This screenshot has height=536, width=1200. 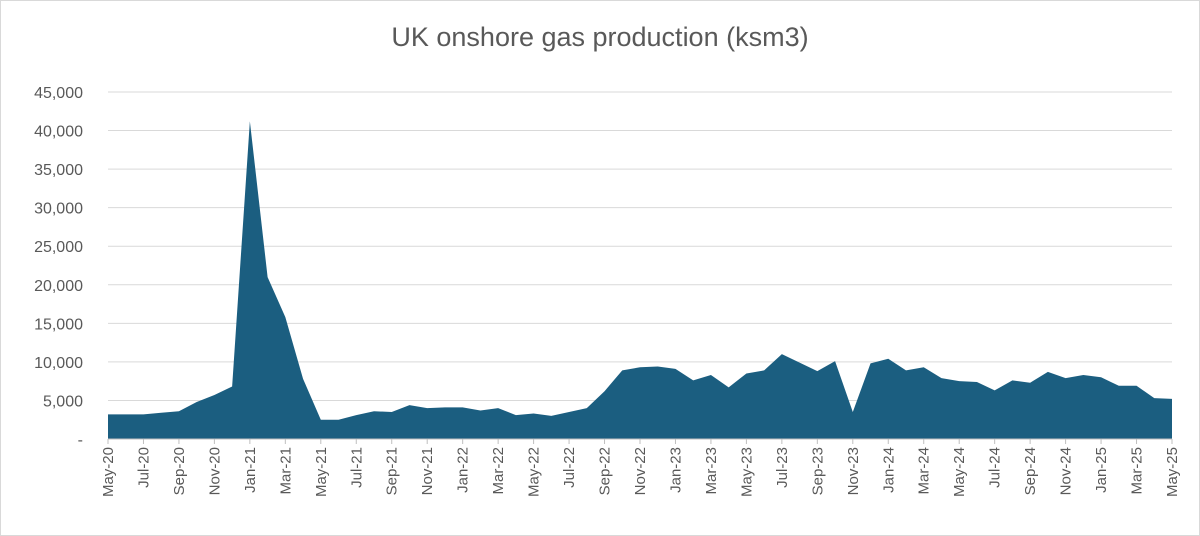 I want to click on x-tick-label: May-23, so click(x=746, y=472).